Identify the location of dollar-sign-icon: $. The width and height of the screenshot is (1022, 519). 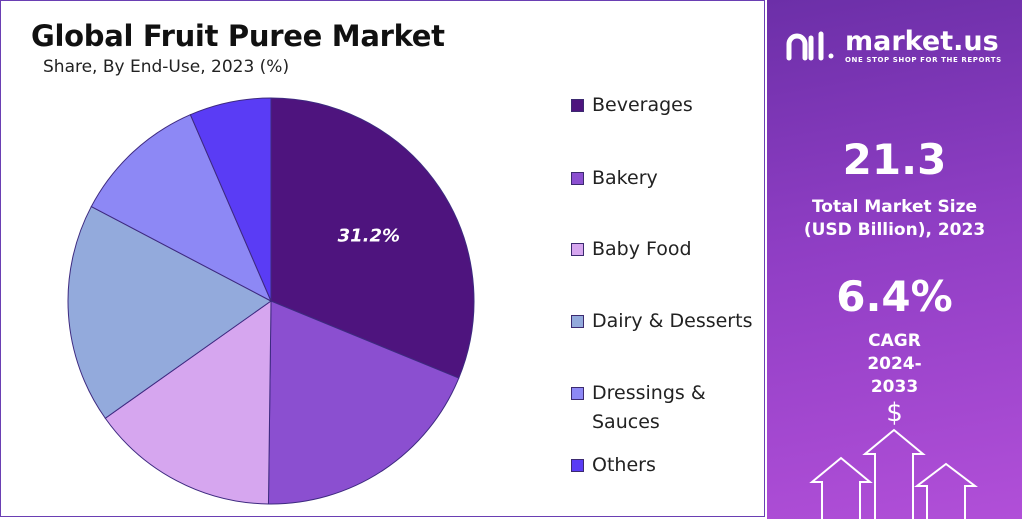
(894, 413).